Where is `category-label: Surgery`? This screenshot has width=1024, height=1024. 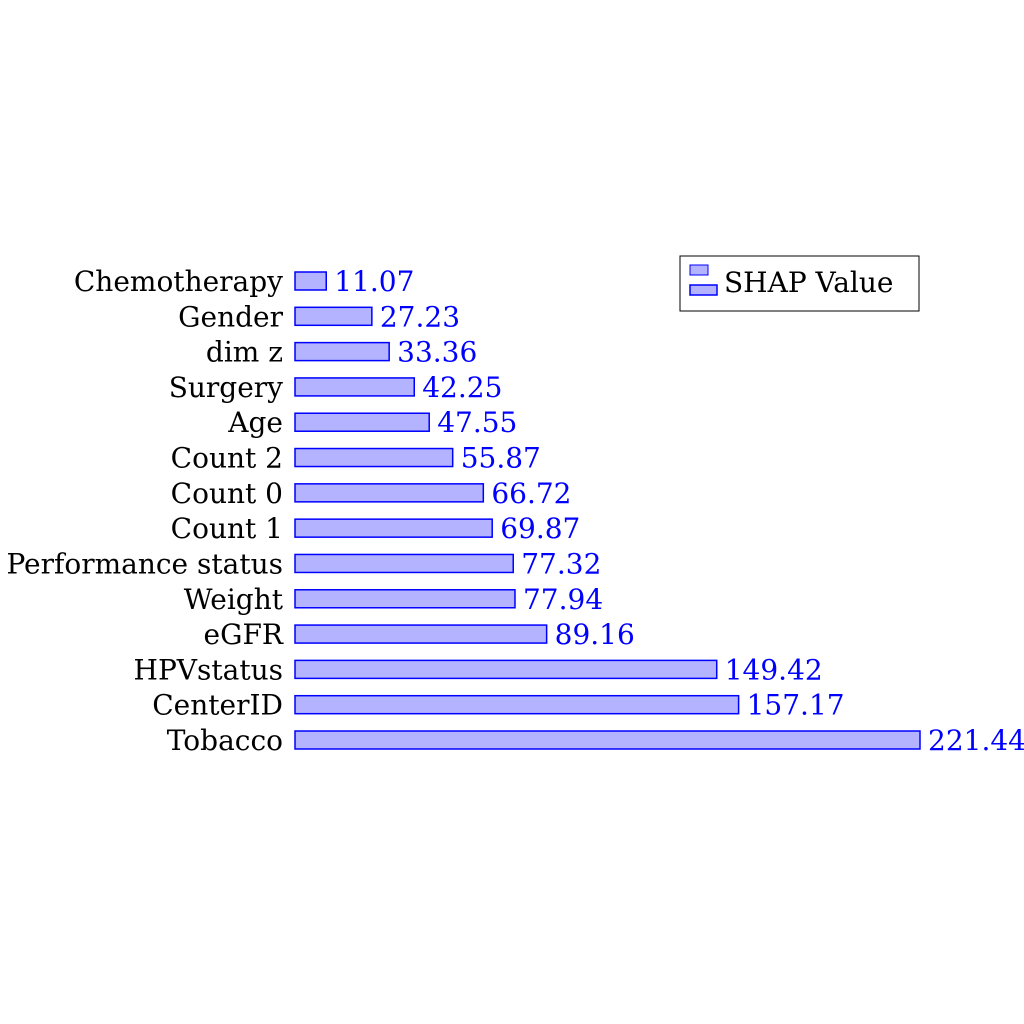 category-label: Surgery is located at coordinates (226, 387).